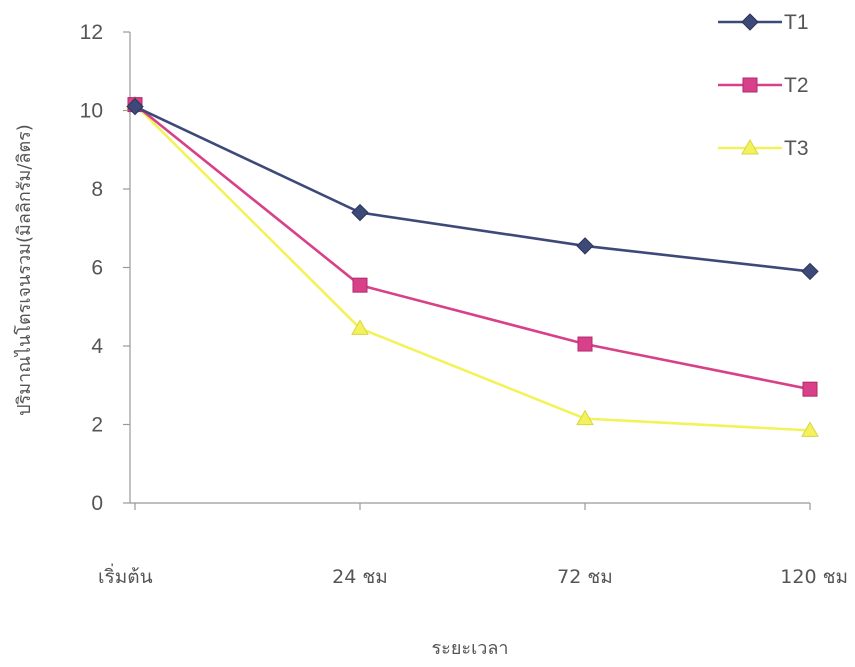  What do you see at coordinates (97, 503) in the screenshot?
I see `y-tick-label: 0` at bounding box center [97, 503].